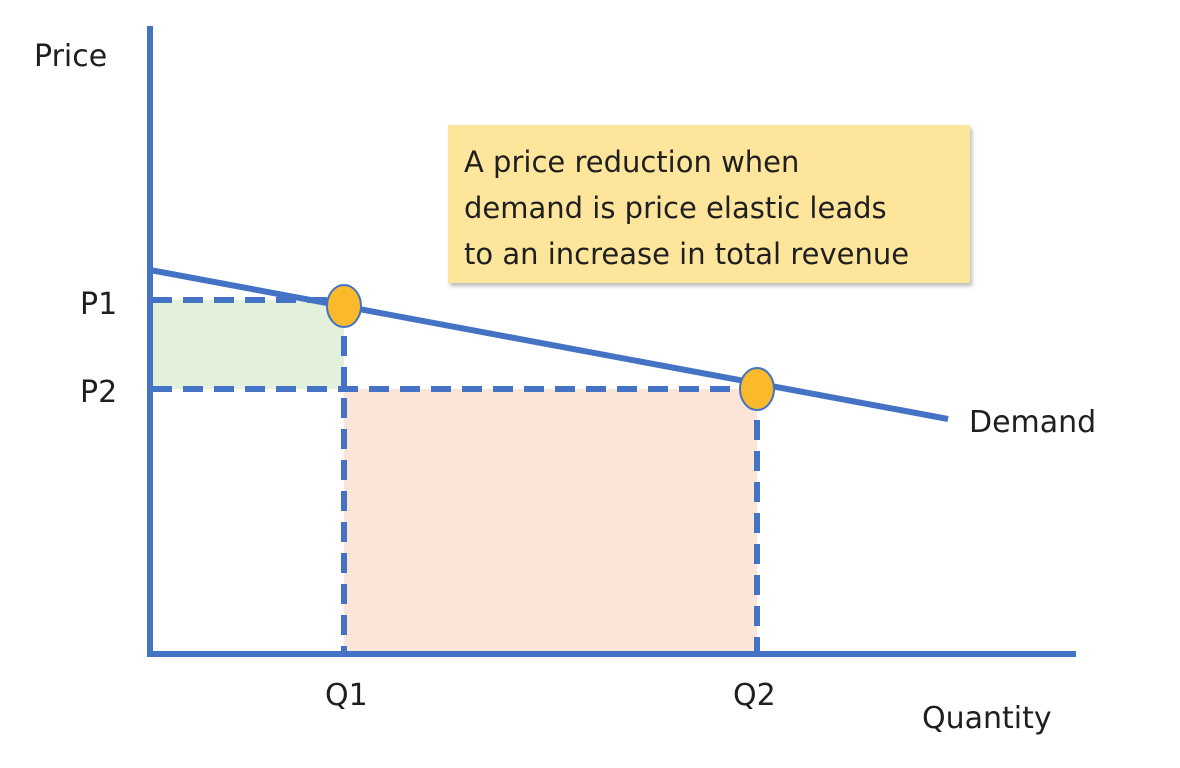 The image size is (1180, 768). What do you see at coordinates (98, 392) in the screenshot?
I see `p2-label: P2` at bounding box center [98, 392].